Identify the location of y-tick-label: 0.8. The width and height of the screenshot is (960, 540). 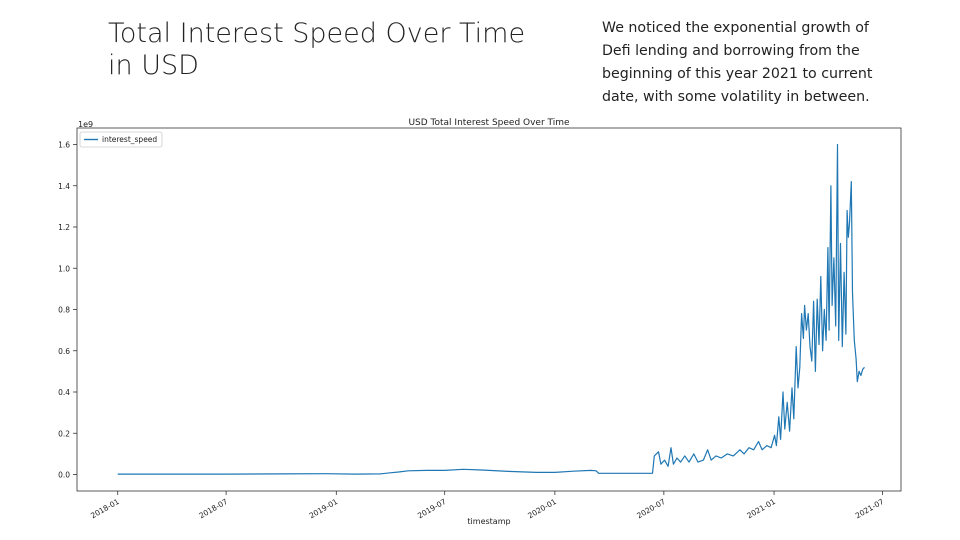
(64, 310).